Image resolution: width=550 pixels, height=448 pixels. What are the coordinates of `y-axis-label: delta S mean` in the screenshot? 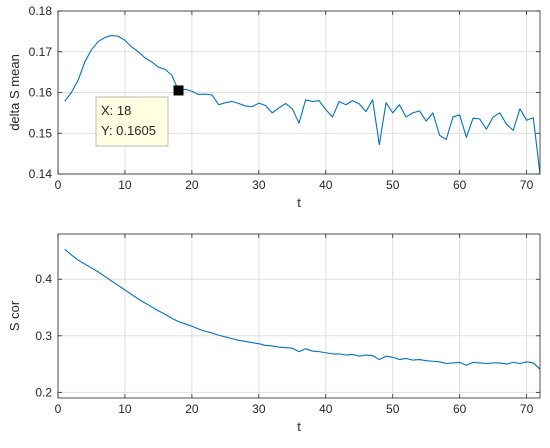 It's located at (14, 92).